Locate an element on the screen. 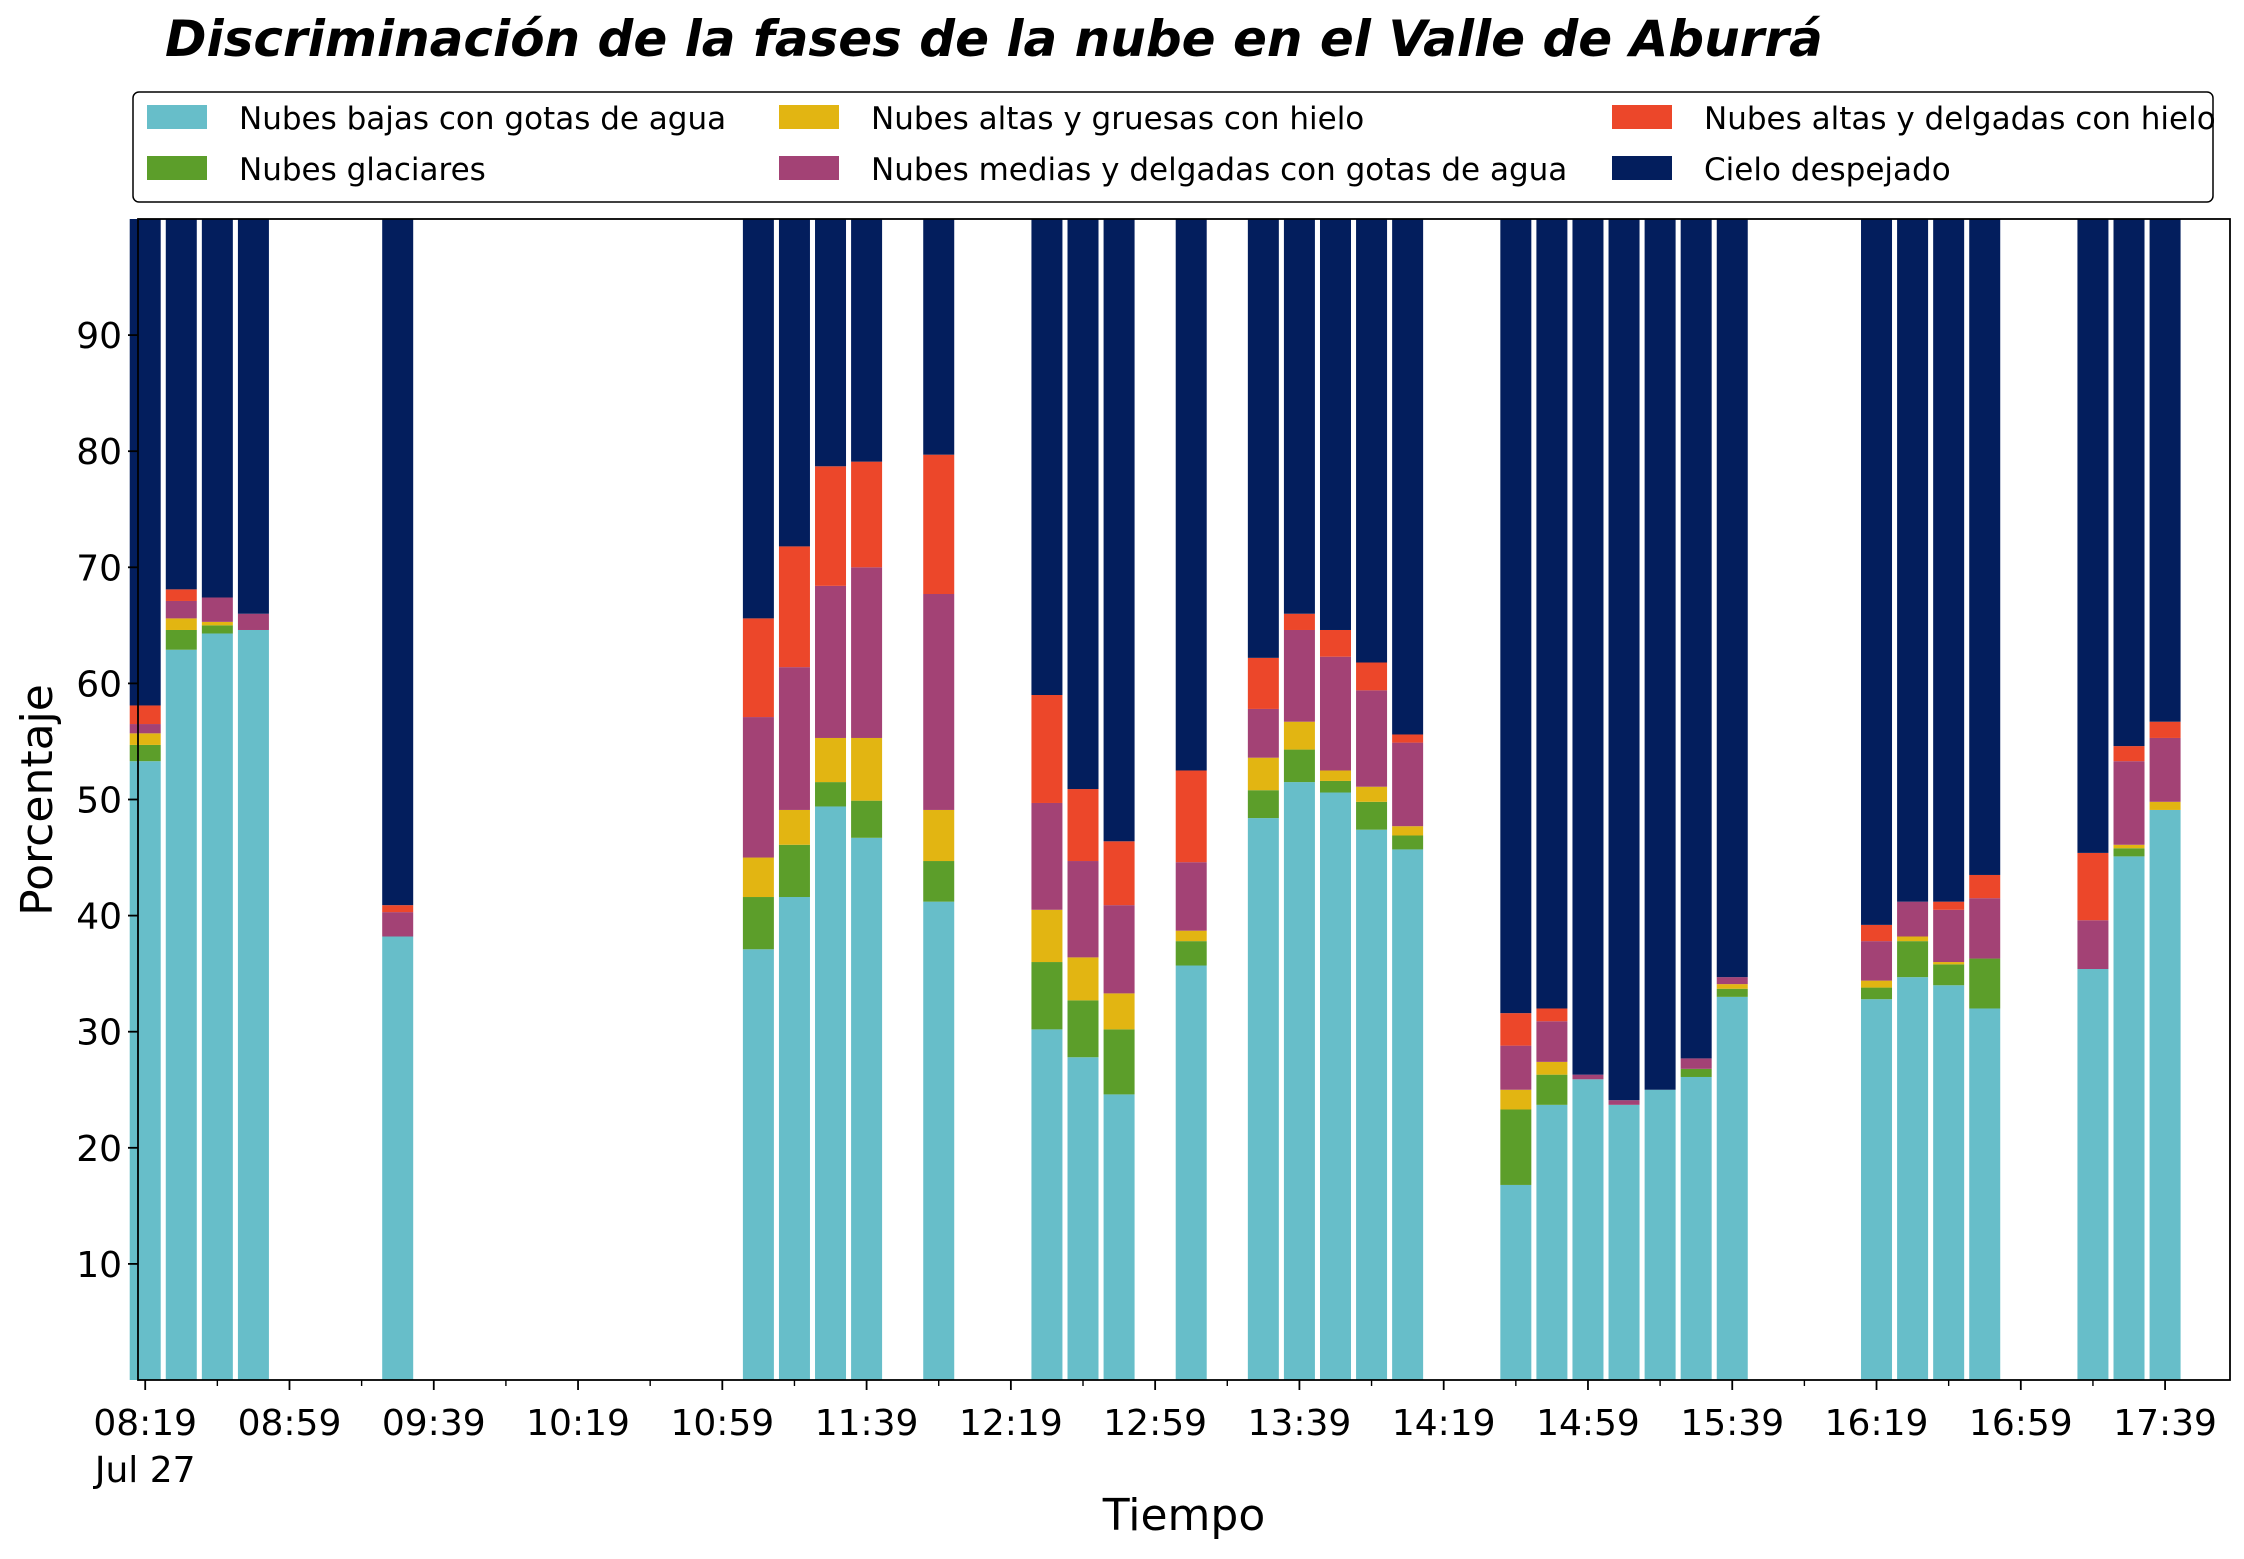 The image size is (2244, 1559). x-tick-label-1259: 12:59 is located at coordinates (1155, 1423).